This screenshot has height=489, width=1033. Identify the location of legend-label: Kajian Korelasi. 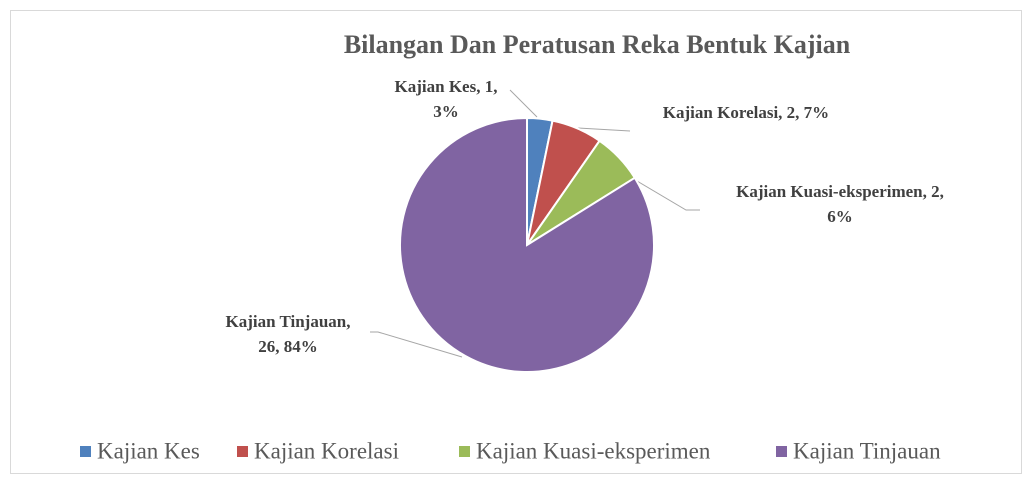
(326, 450).